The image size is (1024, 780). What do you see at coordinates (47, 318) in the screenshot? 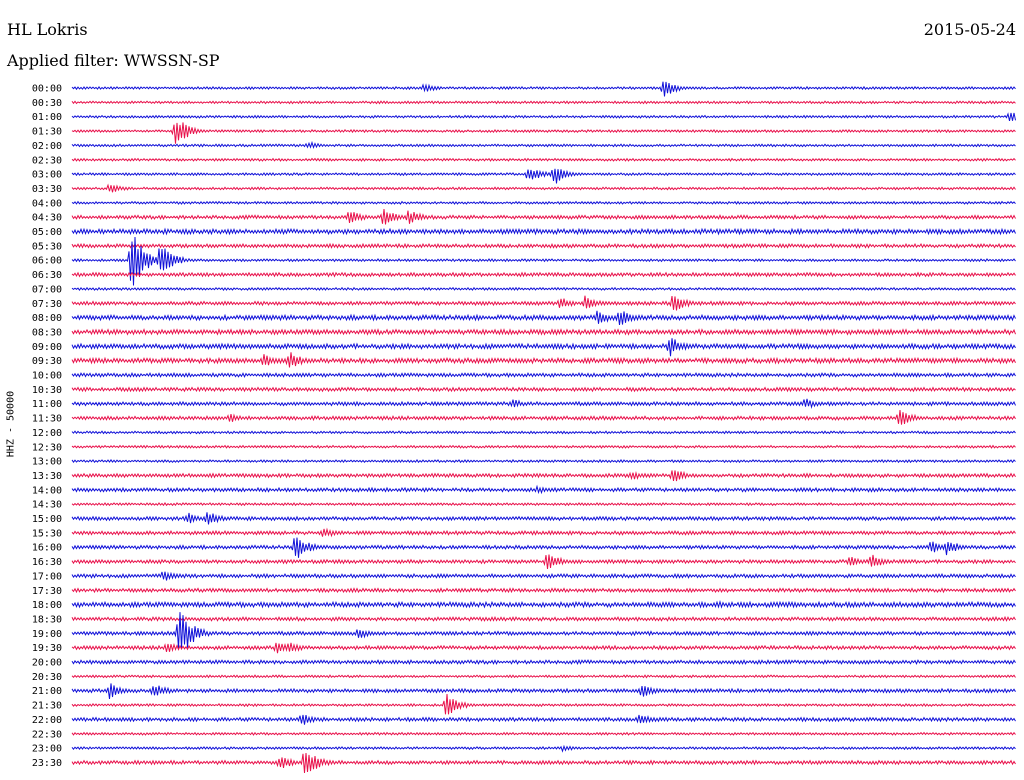
I see `time-label: 08:00` at bounding box center [47, 318].